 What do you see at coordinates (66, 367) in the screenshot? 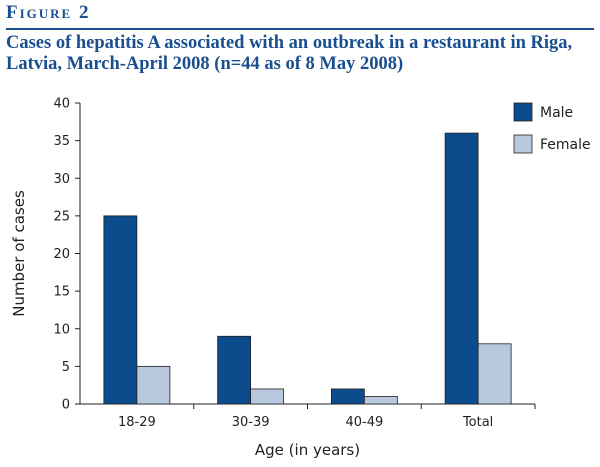
I see `y-tick-label: 5` at bounding box center [66, 367].